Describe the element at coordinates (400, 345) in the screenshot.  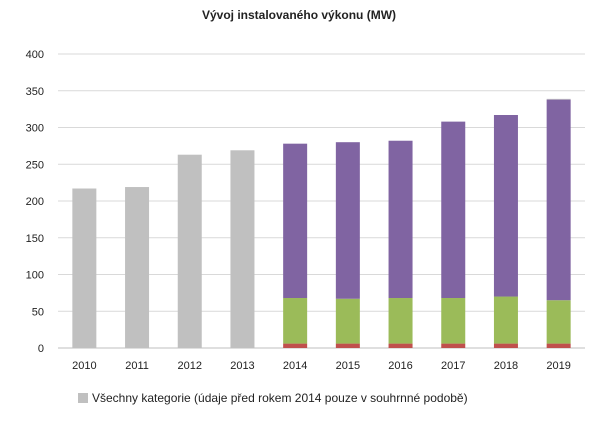
I see `bar-segment-2016-s1` at that location.